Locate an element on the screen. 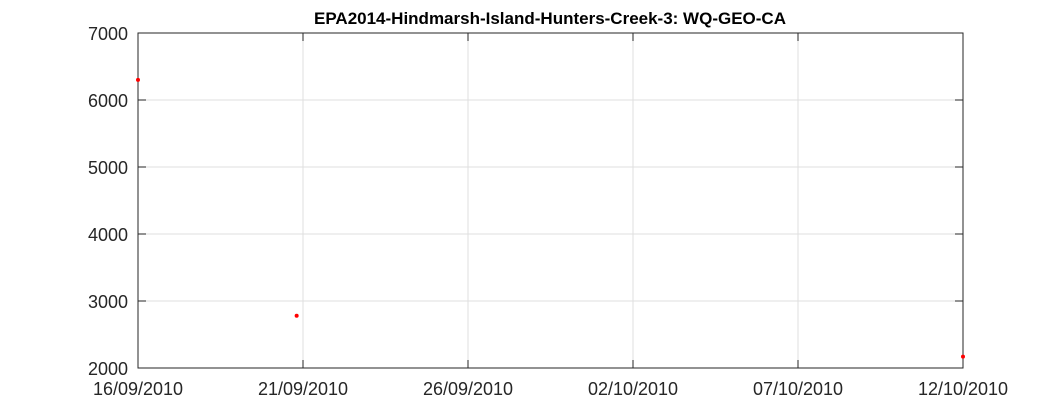 This screenshot has width=1063, height=413. x-tick-label: 16/09/2010 is located at coordinates (138, 389).